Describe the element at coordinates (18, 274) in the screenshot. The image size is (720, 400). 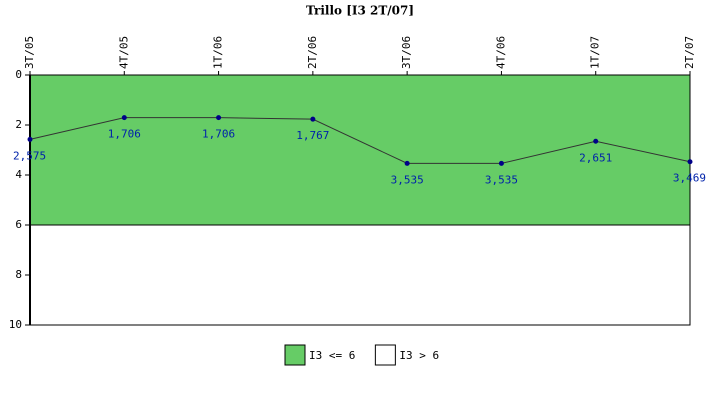
I see `y-tick-label: 8` at that location.